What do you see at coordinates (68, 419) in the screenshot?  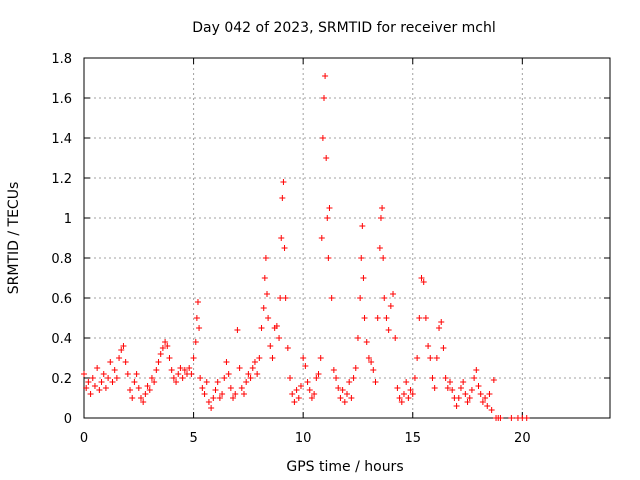 I see `y-tick-label: 0` at bounding box center [68, 419].